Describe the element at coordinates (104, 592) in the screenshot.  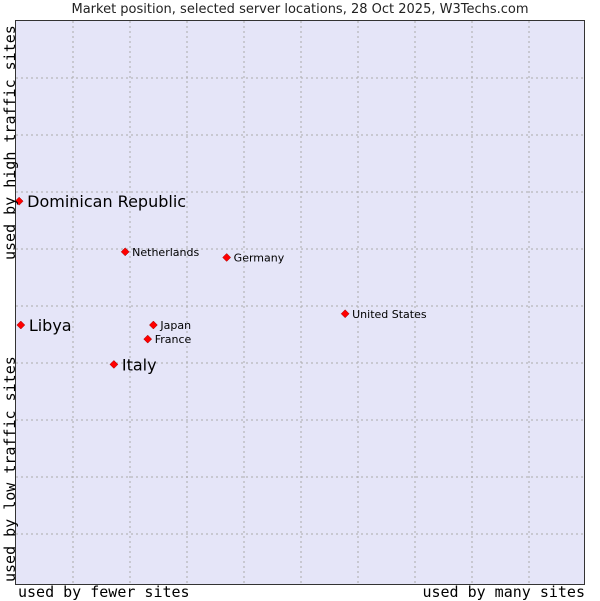
I see `x-axis-label-low: used by fewer sites` at that location.